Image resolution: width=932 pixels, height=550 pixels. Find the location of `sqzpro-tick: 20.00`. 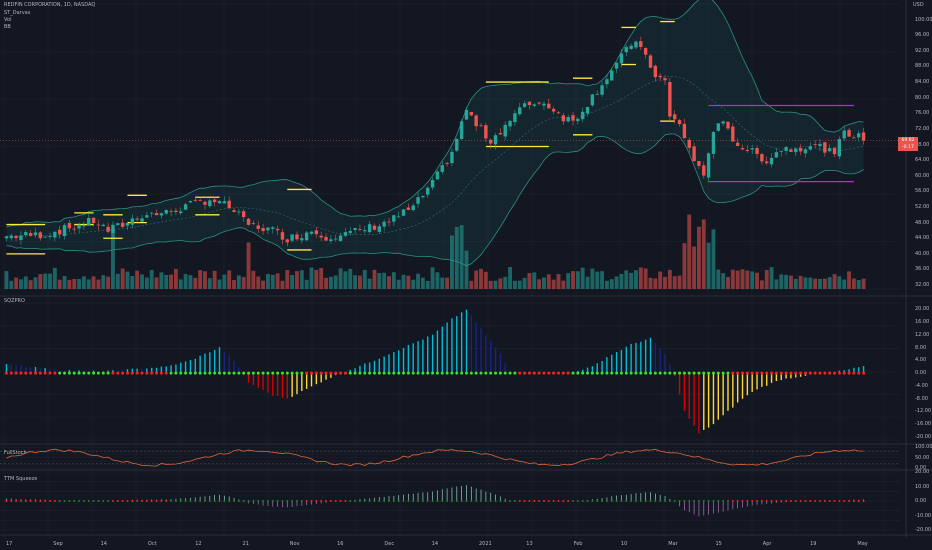

sqzpro-tick: 20.00 is located at coordinates (922, 309).